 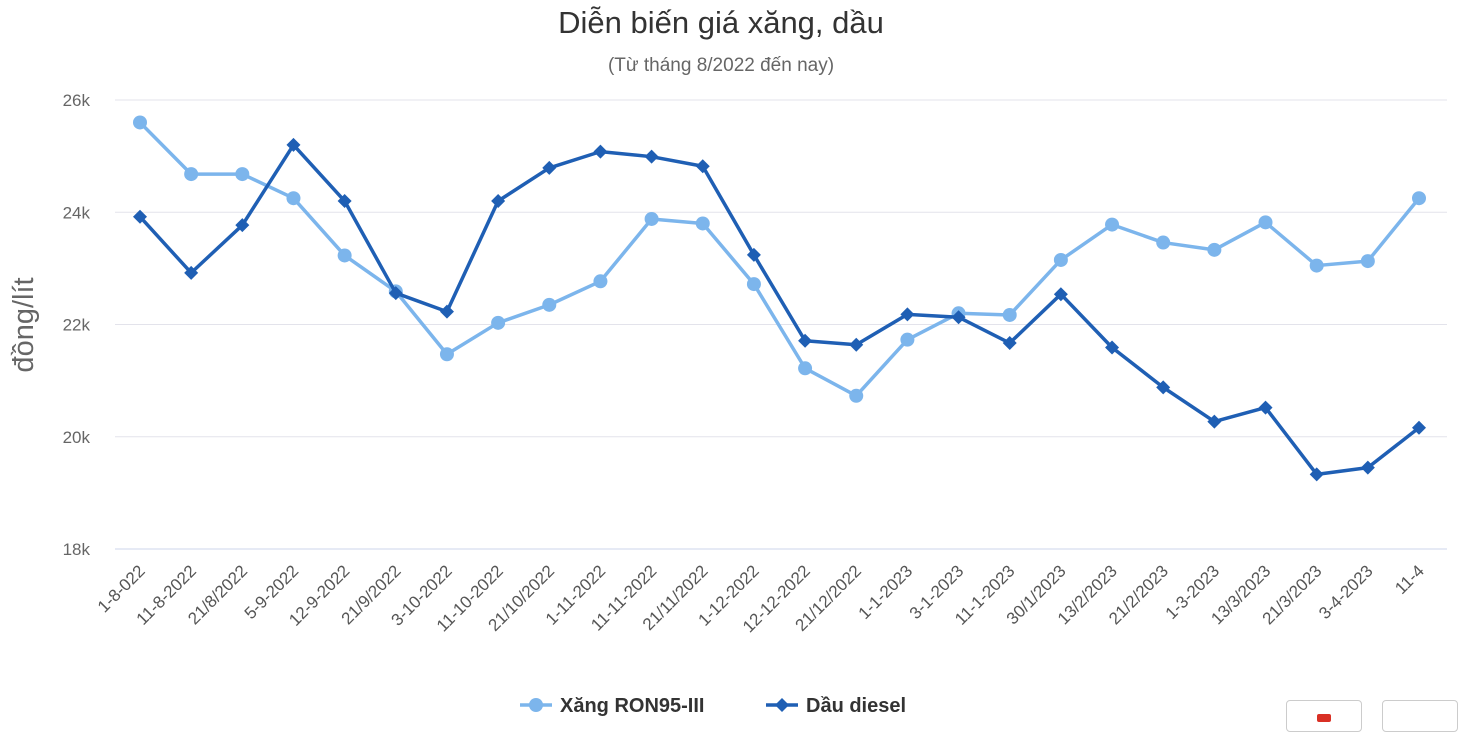 I want to click on y-tick-label: 24k, so click(x=77, y=212).